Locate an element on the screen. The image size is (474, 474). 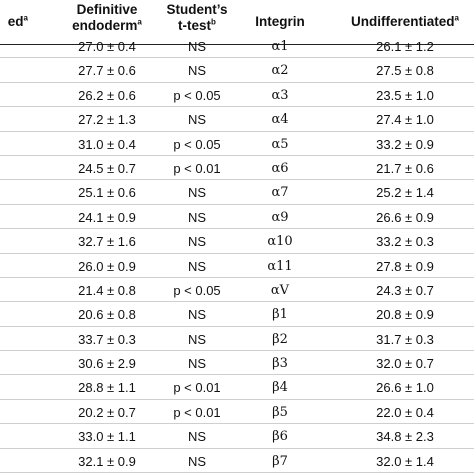
table-row: 32.7 ± 1.6 NS α10 33.2 ± 0.3 is located at coordinates (237, 241).